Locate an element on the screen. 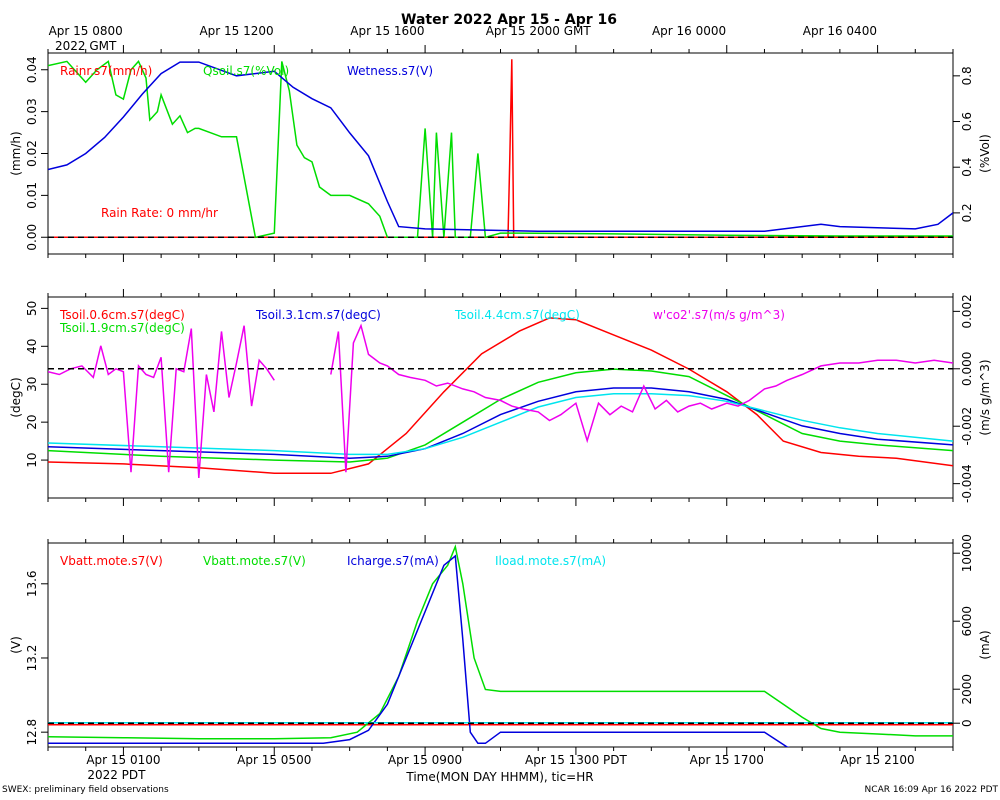 This screenshot has width=1000, height=800. y-tick-label-right: 0 is located at coordinates (967, 723).